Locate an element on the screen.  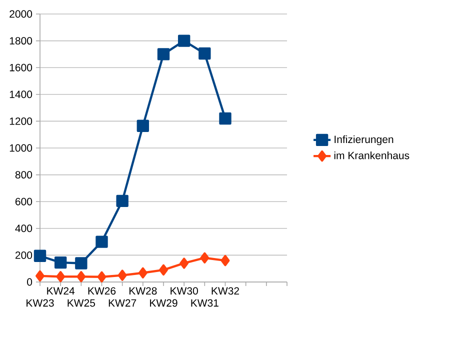
y-tick-label: 200 is located at coordinates (23, 255).